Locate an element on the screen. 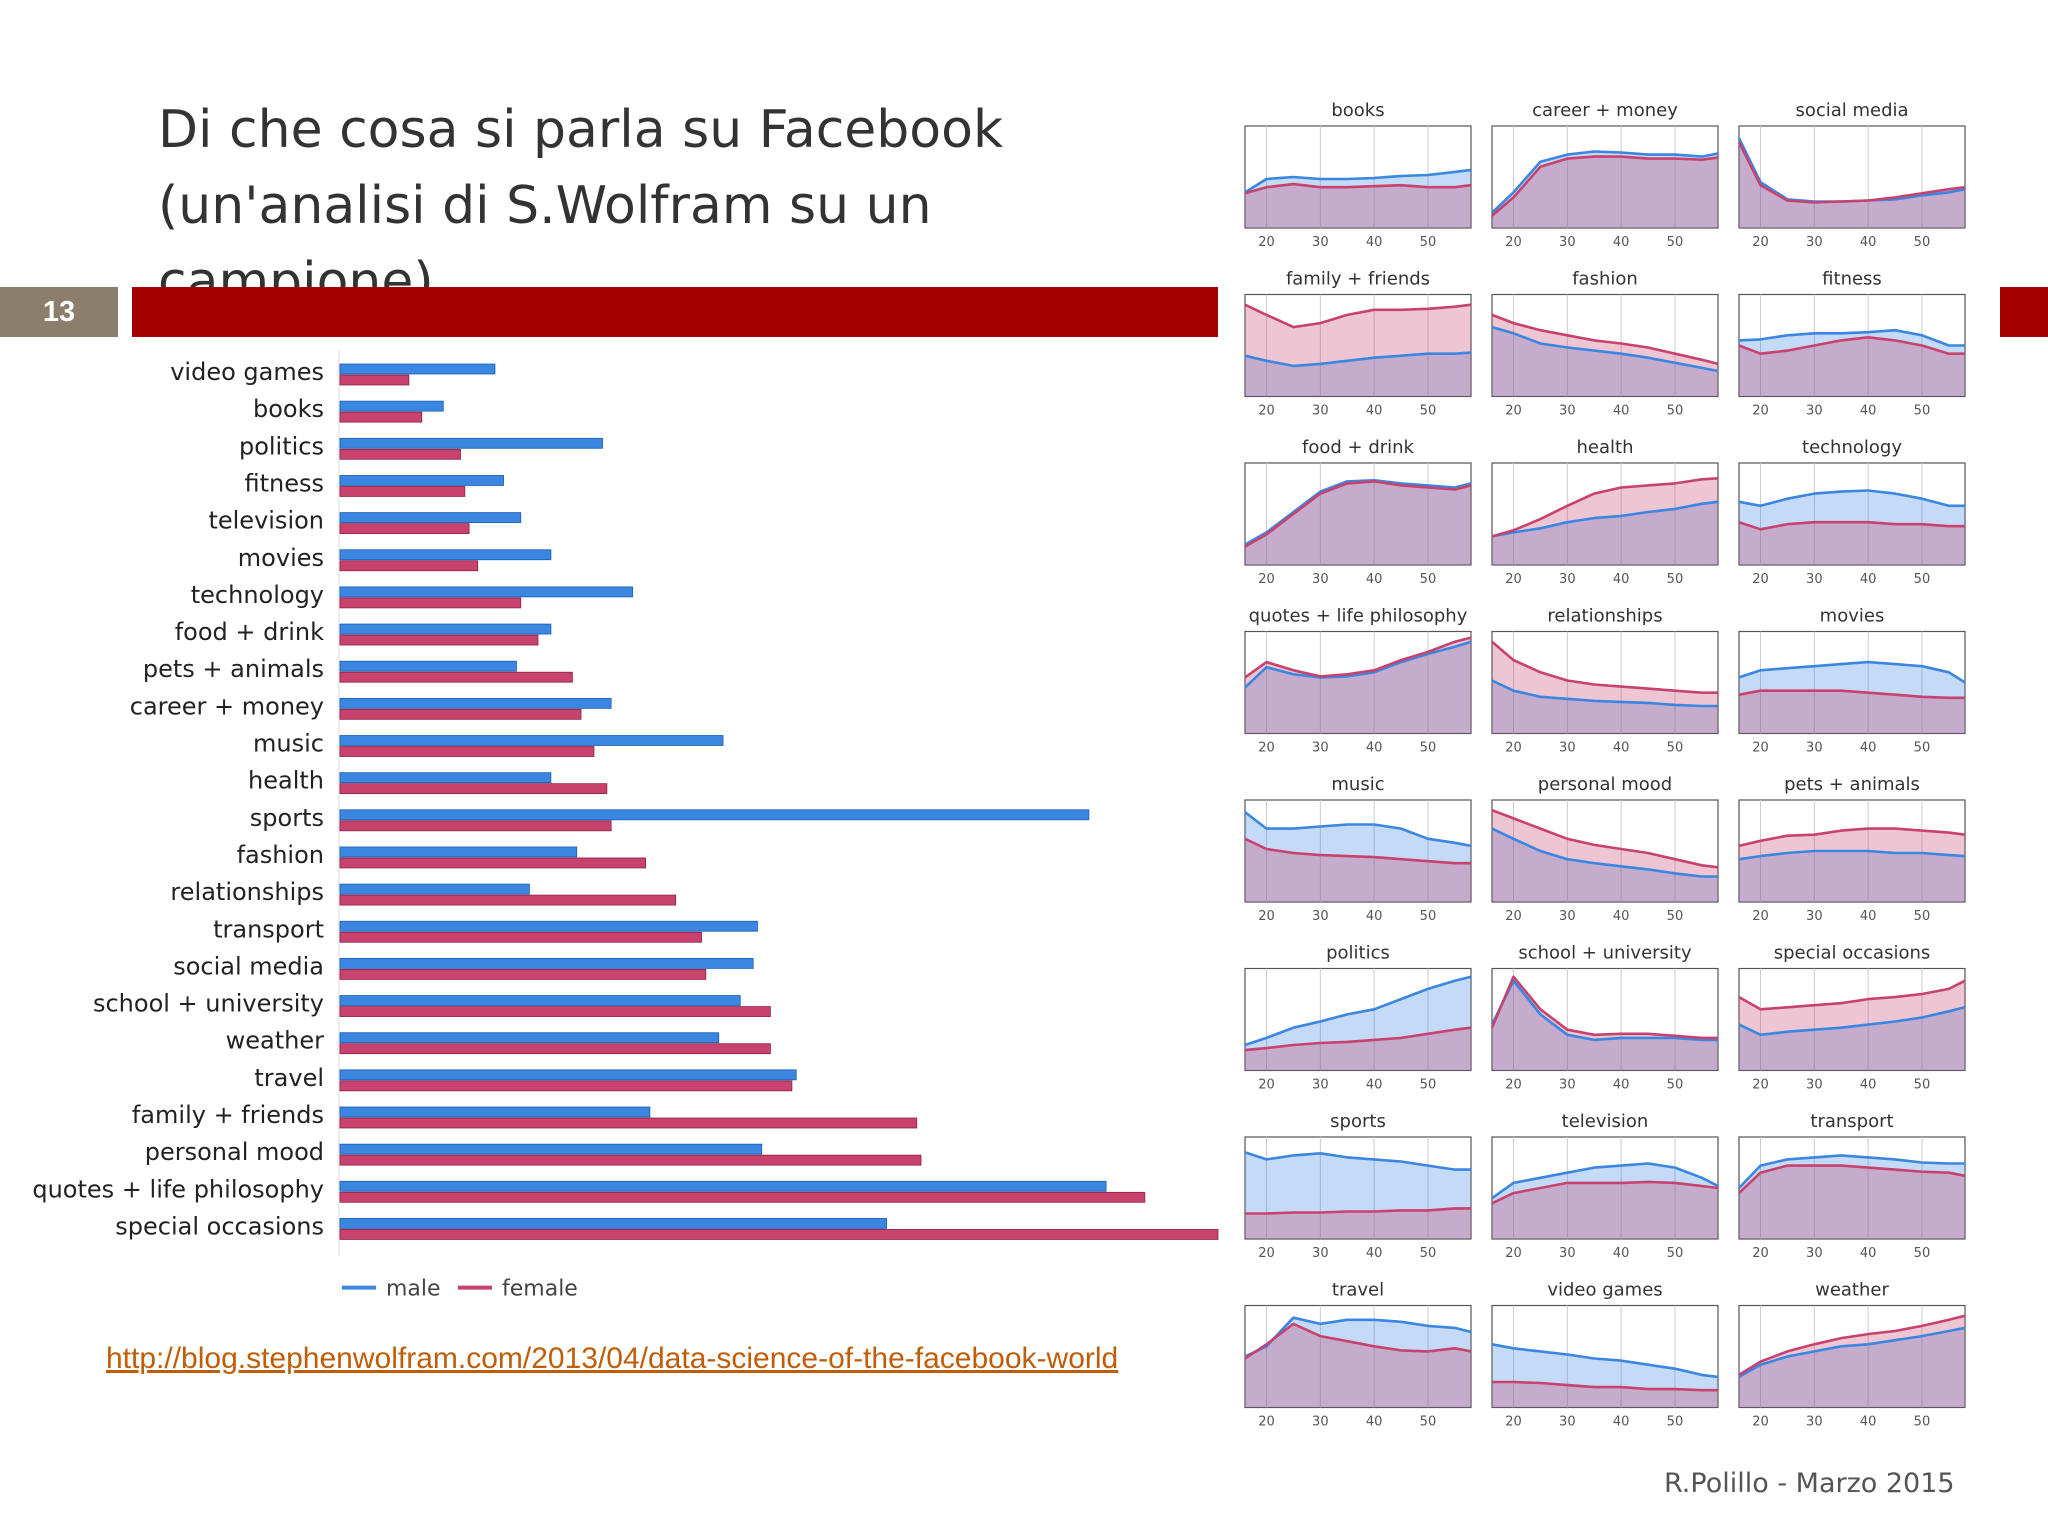  panel-tick-pets-animals-20: 20 is located at coordinates (1760, 916).